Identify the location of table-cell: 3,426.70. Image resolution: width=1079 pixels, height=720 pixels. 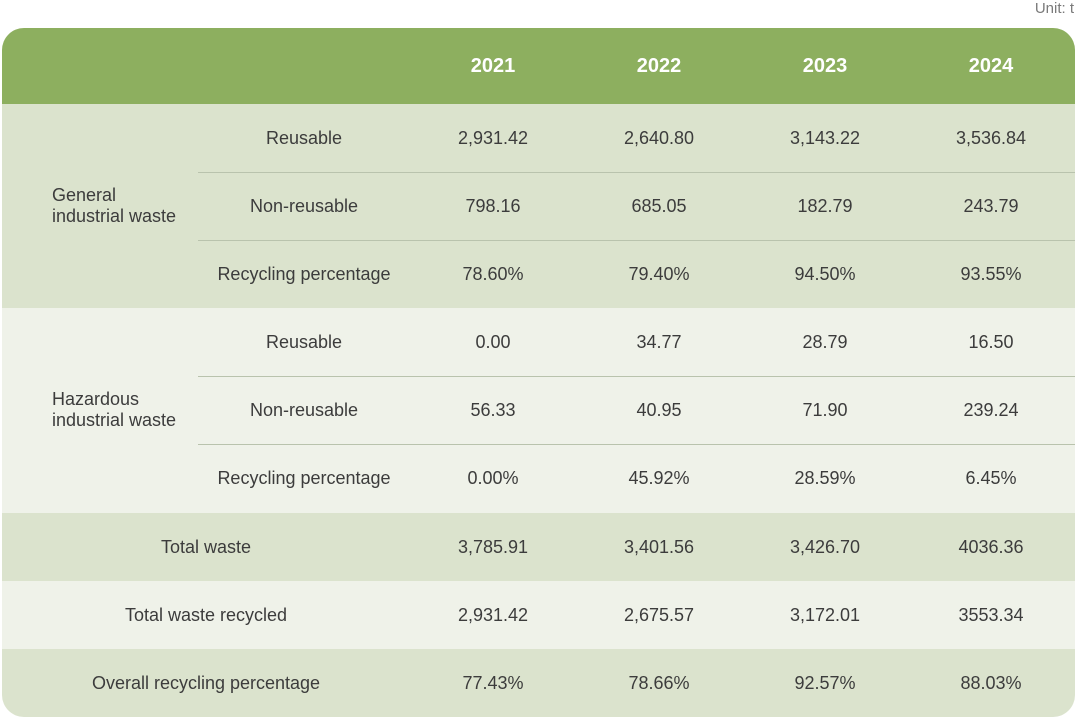
(825, 546).